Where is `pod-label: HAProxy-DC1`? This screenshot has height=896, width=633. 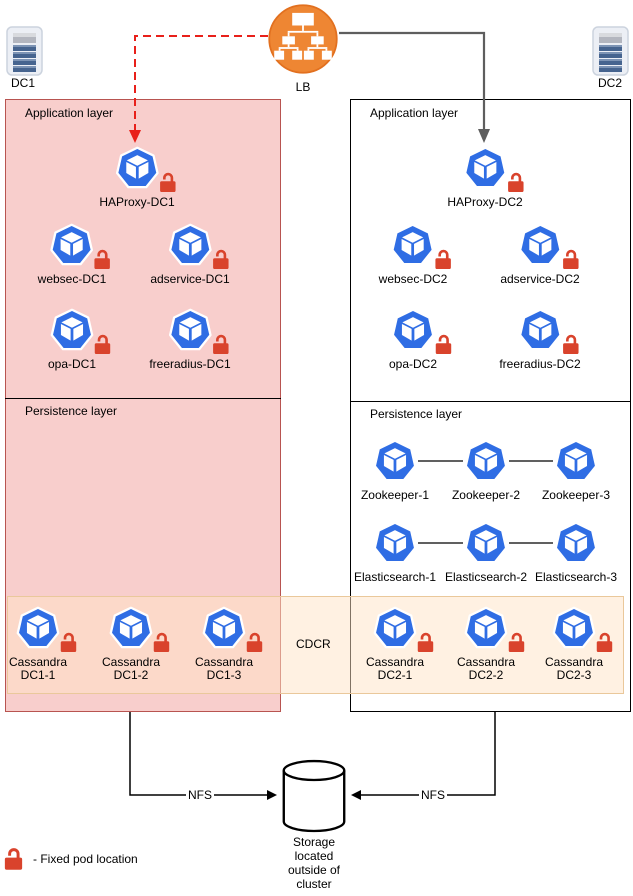
pod-label: HAProxy-DC1 is located at coordinates (137, 202).